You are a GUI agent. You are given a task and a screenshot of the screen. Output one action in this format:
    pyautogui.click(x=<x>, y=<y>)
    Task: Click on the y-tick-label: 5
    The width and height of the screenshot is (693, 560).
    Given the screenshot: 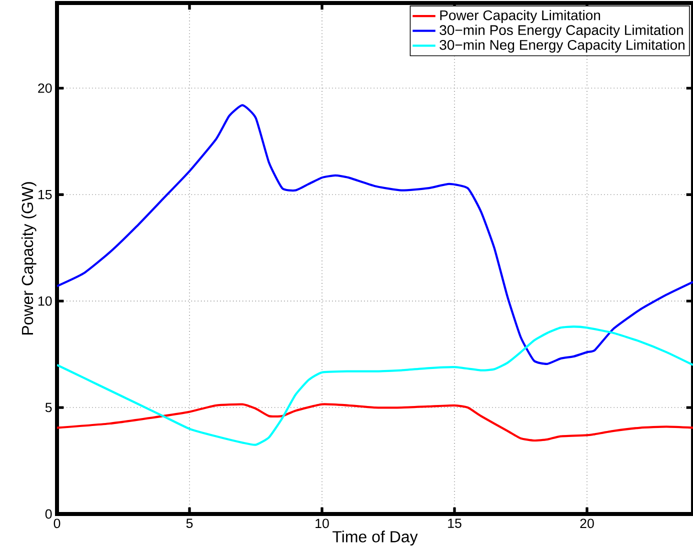 What is the action you would take?
    pyautogui.click(x=48, y=407)
    